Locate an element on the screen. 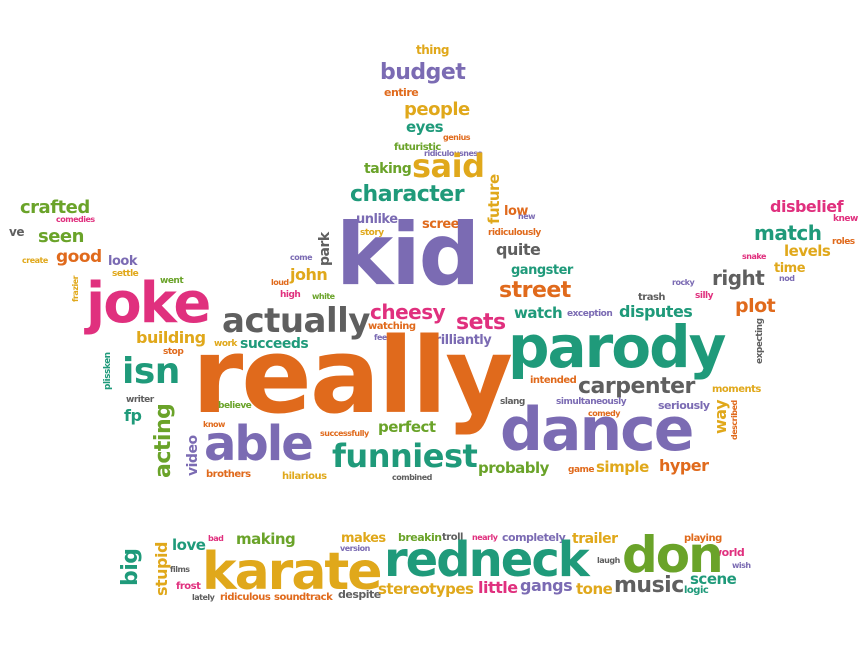 This screenshot has height=648, width=864. word-carpenter: carpenter is located at coordinates (636, 386).